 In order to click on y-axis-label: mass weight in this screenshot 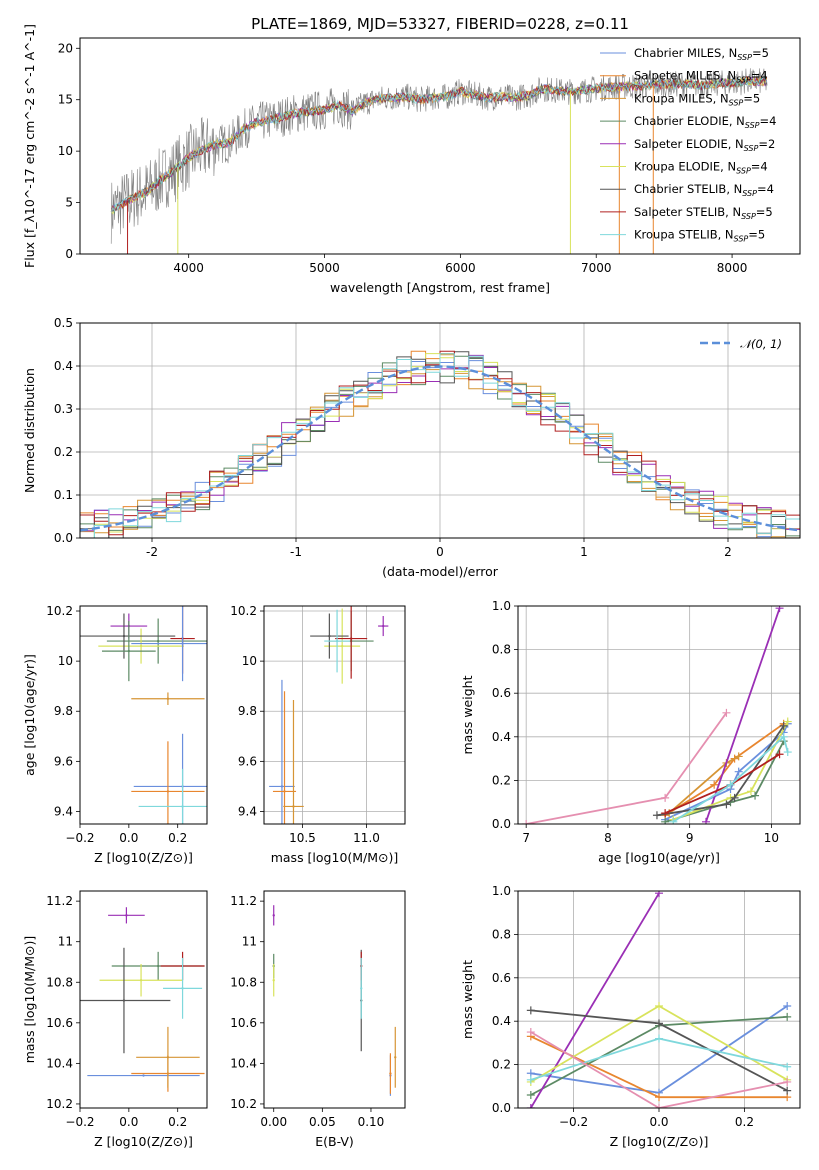, I will do `click(467, 714)`.